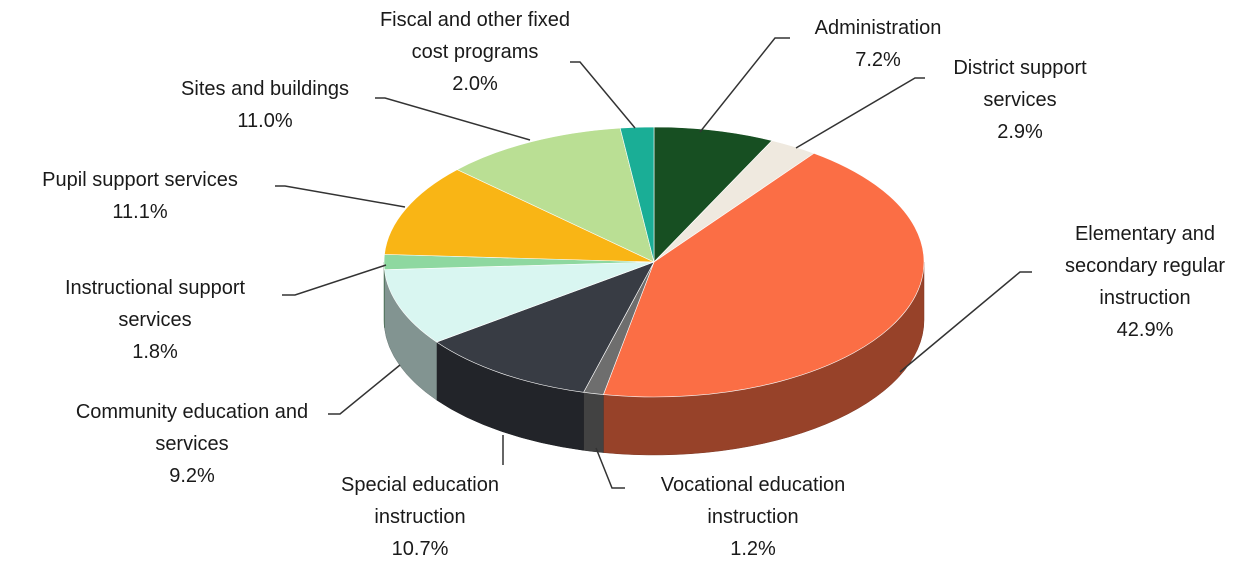 This screenshot has width=1258, height=565. What do you see at coordinates (420, 549) in the screenshot?
I see `value-label: 10.7%` at bounding box center [420, 549].